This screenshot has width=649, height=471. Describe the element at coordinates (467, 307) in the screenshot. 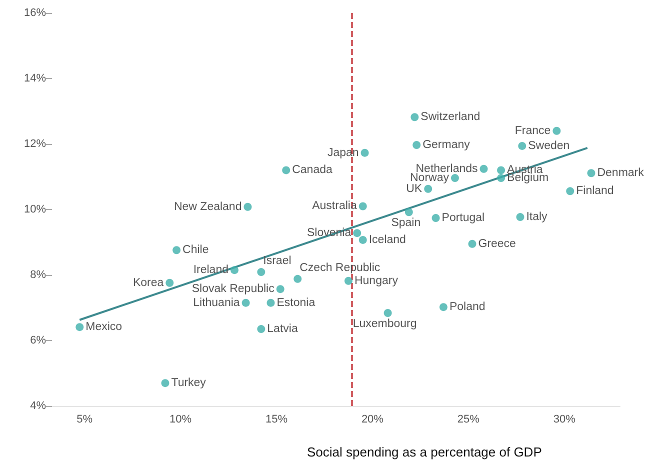

I see `annotation: Poland` at that location.